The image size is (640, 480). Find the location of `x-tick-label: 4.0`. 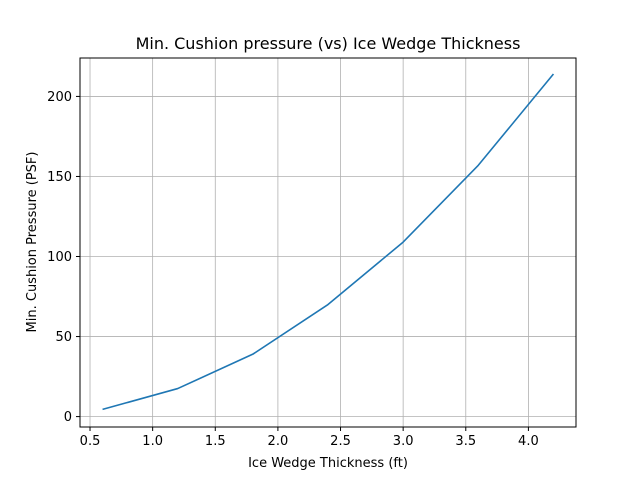

x-tick-label: 4.0 is located at coordinates (528, 441).